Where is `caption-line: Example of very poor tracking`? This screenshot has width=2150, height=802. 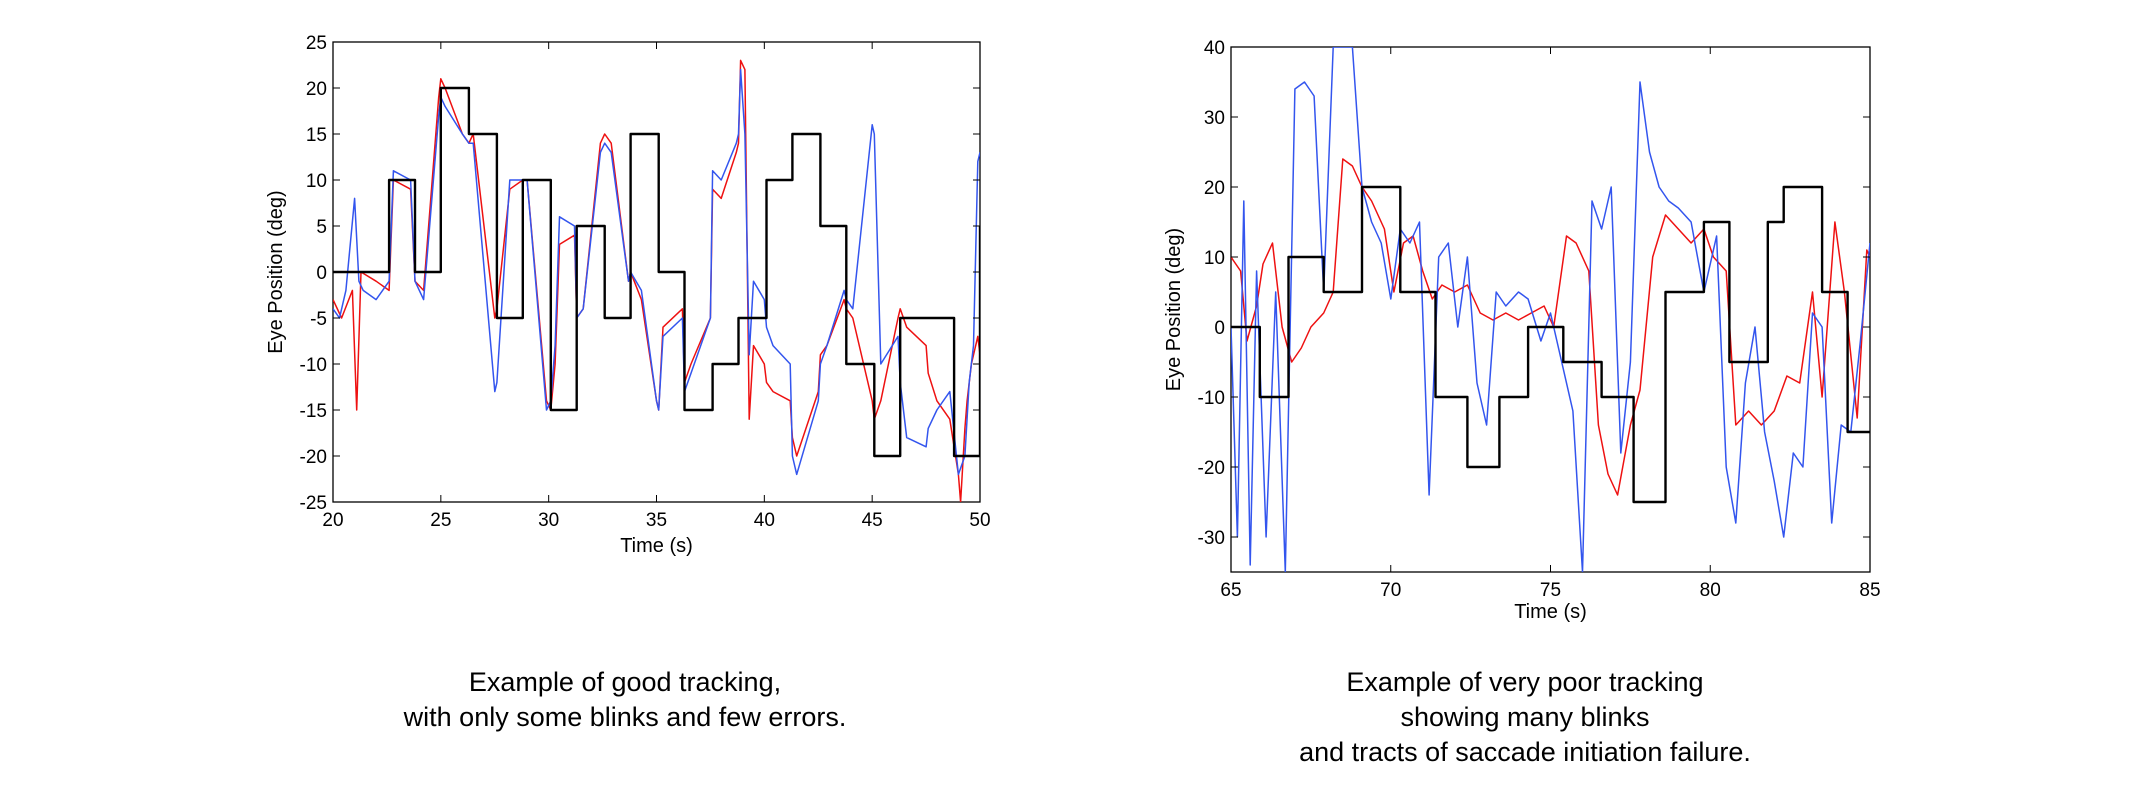
caption-line: Example of very poor tracking is located at coordinates (1525, 682).